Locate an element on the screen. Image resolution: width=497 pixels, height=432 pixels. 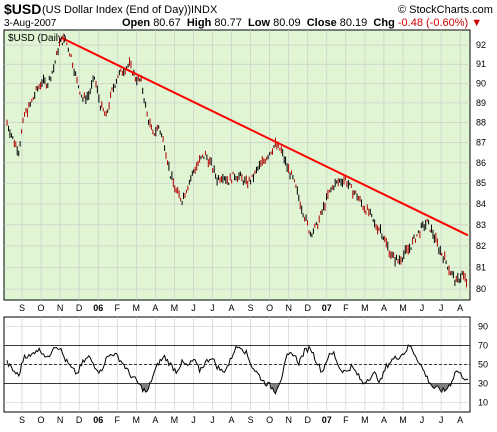
price-y-tick-label: 88 is located at coordinates (481, 123).